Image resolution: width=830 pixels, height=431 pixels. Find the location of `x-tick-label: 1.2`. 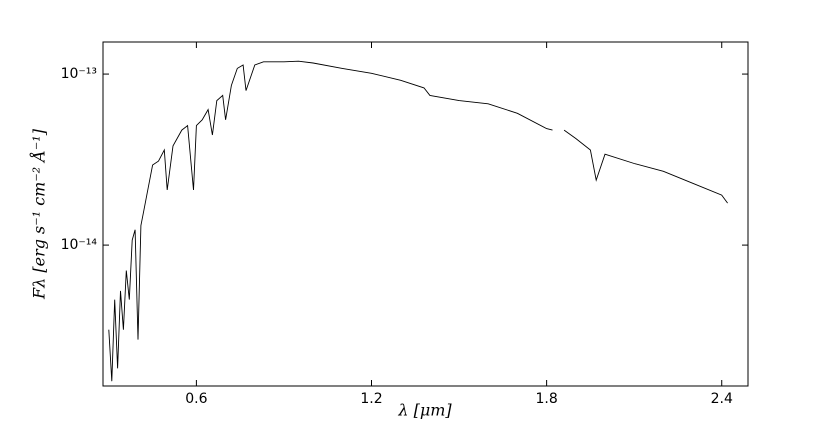

x-tick-label: 1.2 is located at coordinates (371, 399).